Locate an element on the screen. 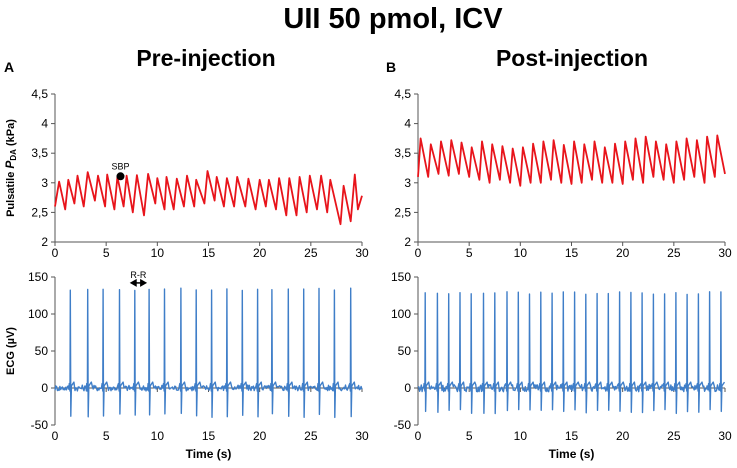 The image size is (737, 468). panel-b-title: Post-injection is located at coordinates (572, 58).